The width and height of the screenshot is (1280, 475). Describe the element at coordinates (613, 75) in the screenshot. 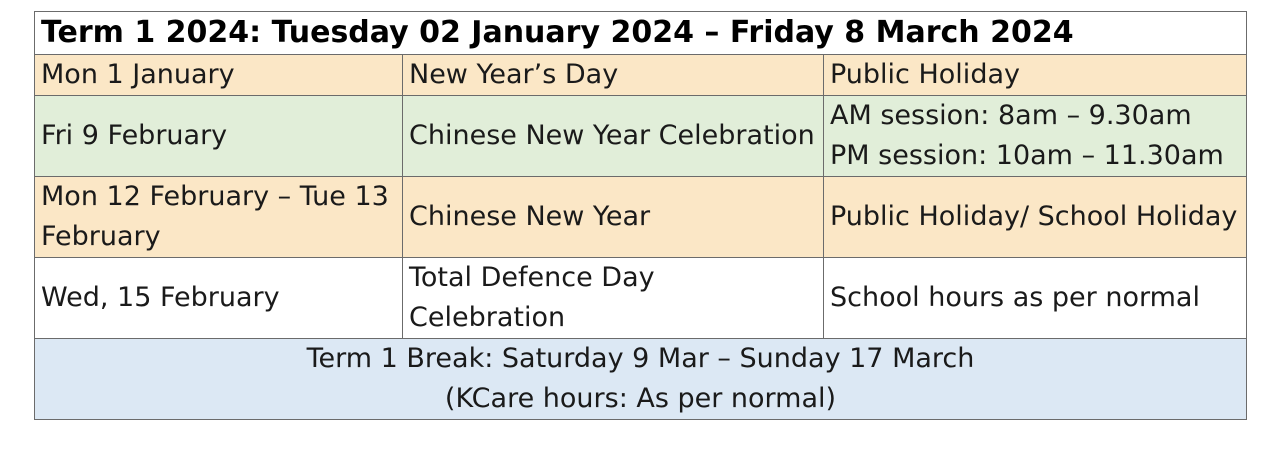

I see `event-name: New Year’s Day` at that location.